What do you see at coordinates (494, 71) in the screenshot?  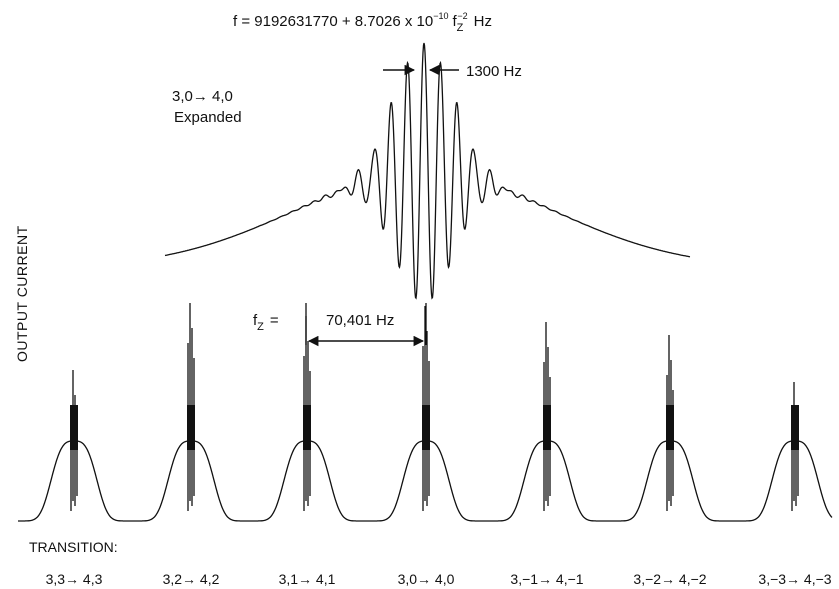 I see `linewidth-label: 1300 Hz` at bounding box center [494, 71].